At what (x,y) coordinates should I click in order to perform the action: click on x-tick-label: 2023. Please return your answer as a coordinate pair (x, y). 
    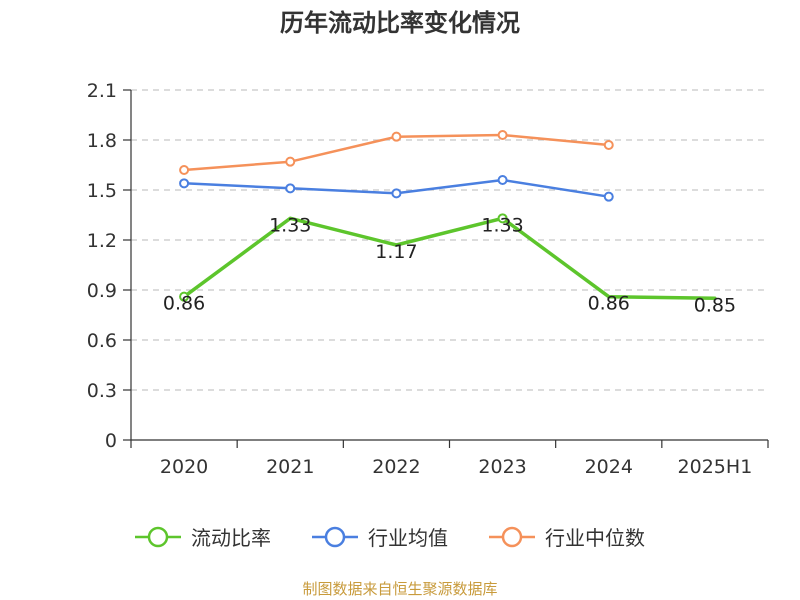
    Looking at the image, I should click on (502, 467).